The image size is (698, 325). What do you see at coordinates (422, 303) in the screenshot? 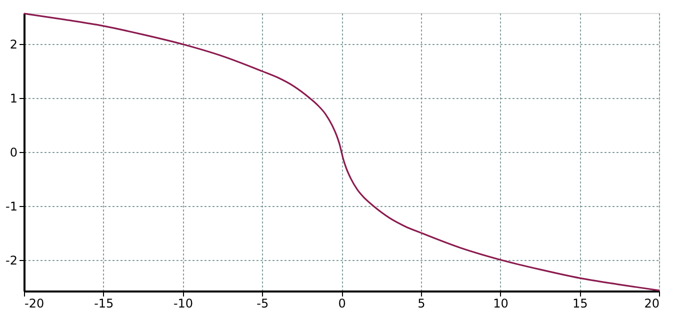
I see `x-tick-label: 5` at bounding box center [422, 303].